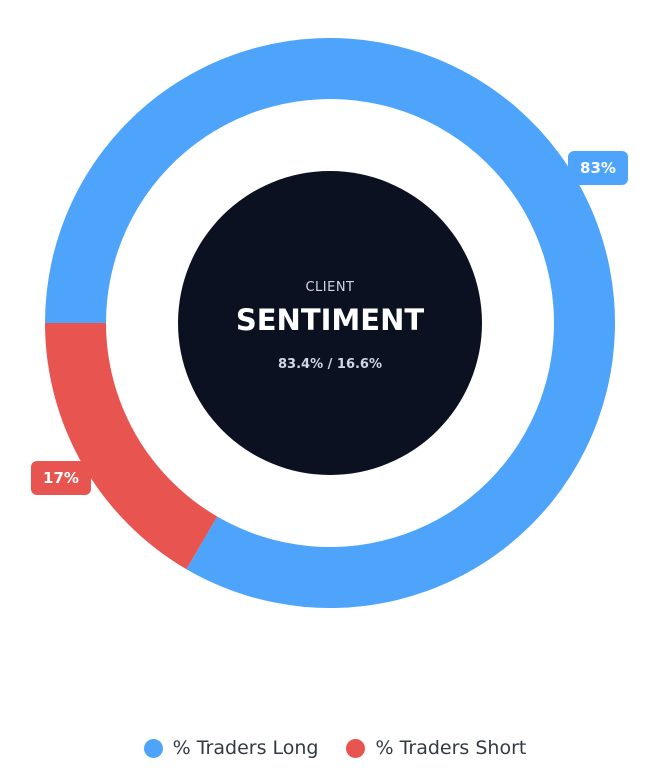 The image size is (670, 778). I want to click on legend-label: % Traders Long, so click(245, 748).